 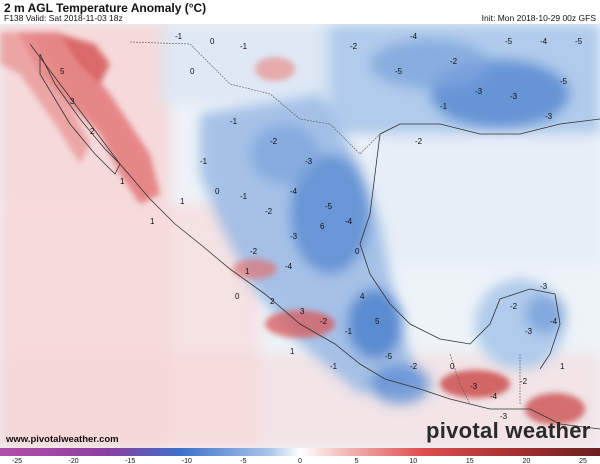 I want to click on value-label: 6, so click(x=322, y=226).